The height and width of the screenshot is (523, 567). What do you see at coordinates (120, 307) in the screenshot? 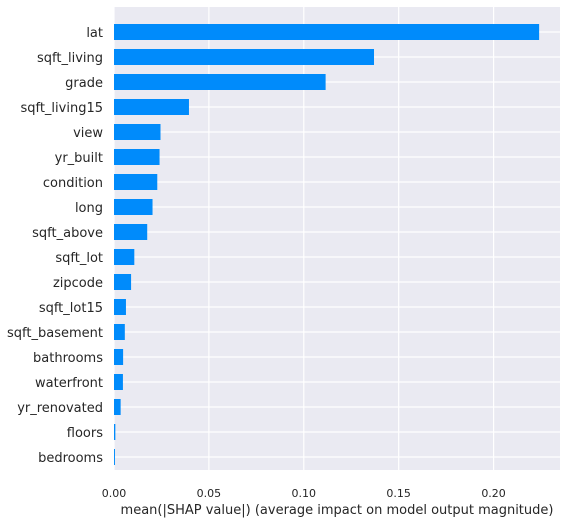
I see `bar-sqft_lot15` at bounding box center [120, 307].